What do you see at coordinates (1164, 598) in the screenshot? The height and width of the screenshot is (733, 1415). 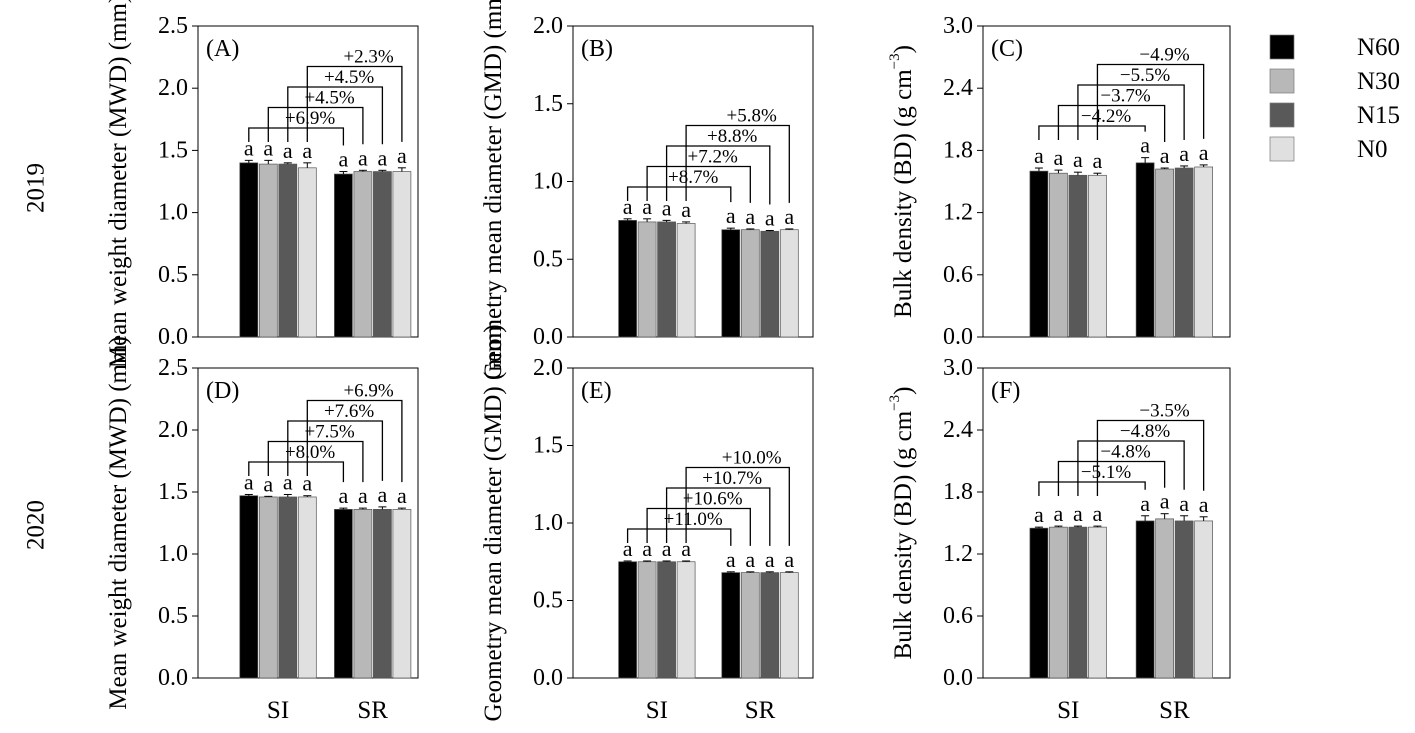 I see `bar-sr-n30` at bounding box center [1164, 598].